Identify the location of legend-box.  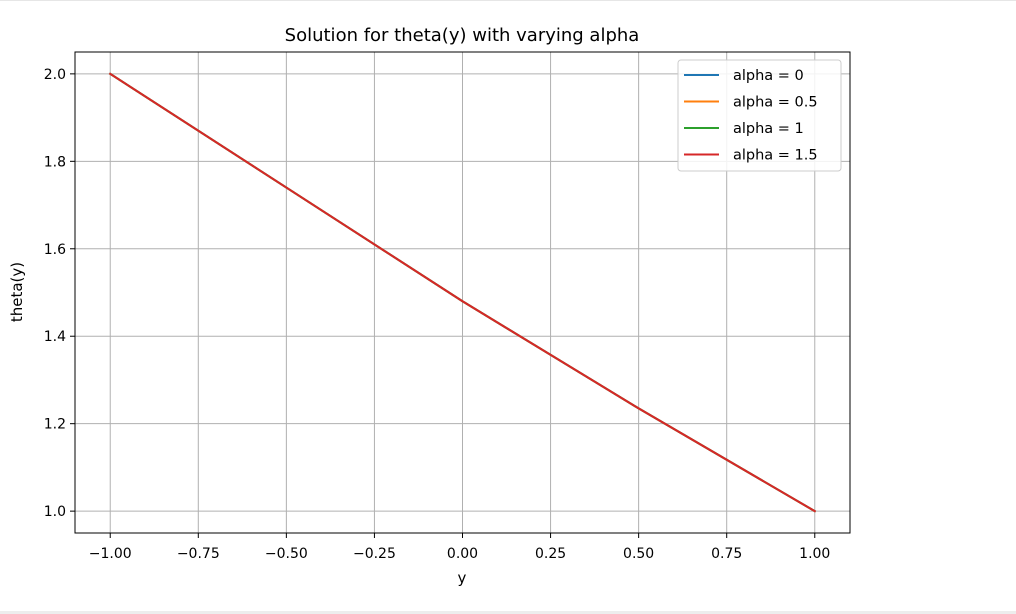
(759, 115).